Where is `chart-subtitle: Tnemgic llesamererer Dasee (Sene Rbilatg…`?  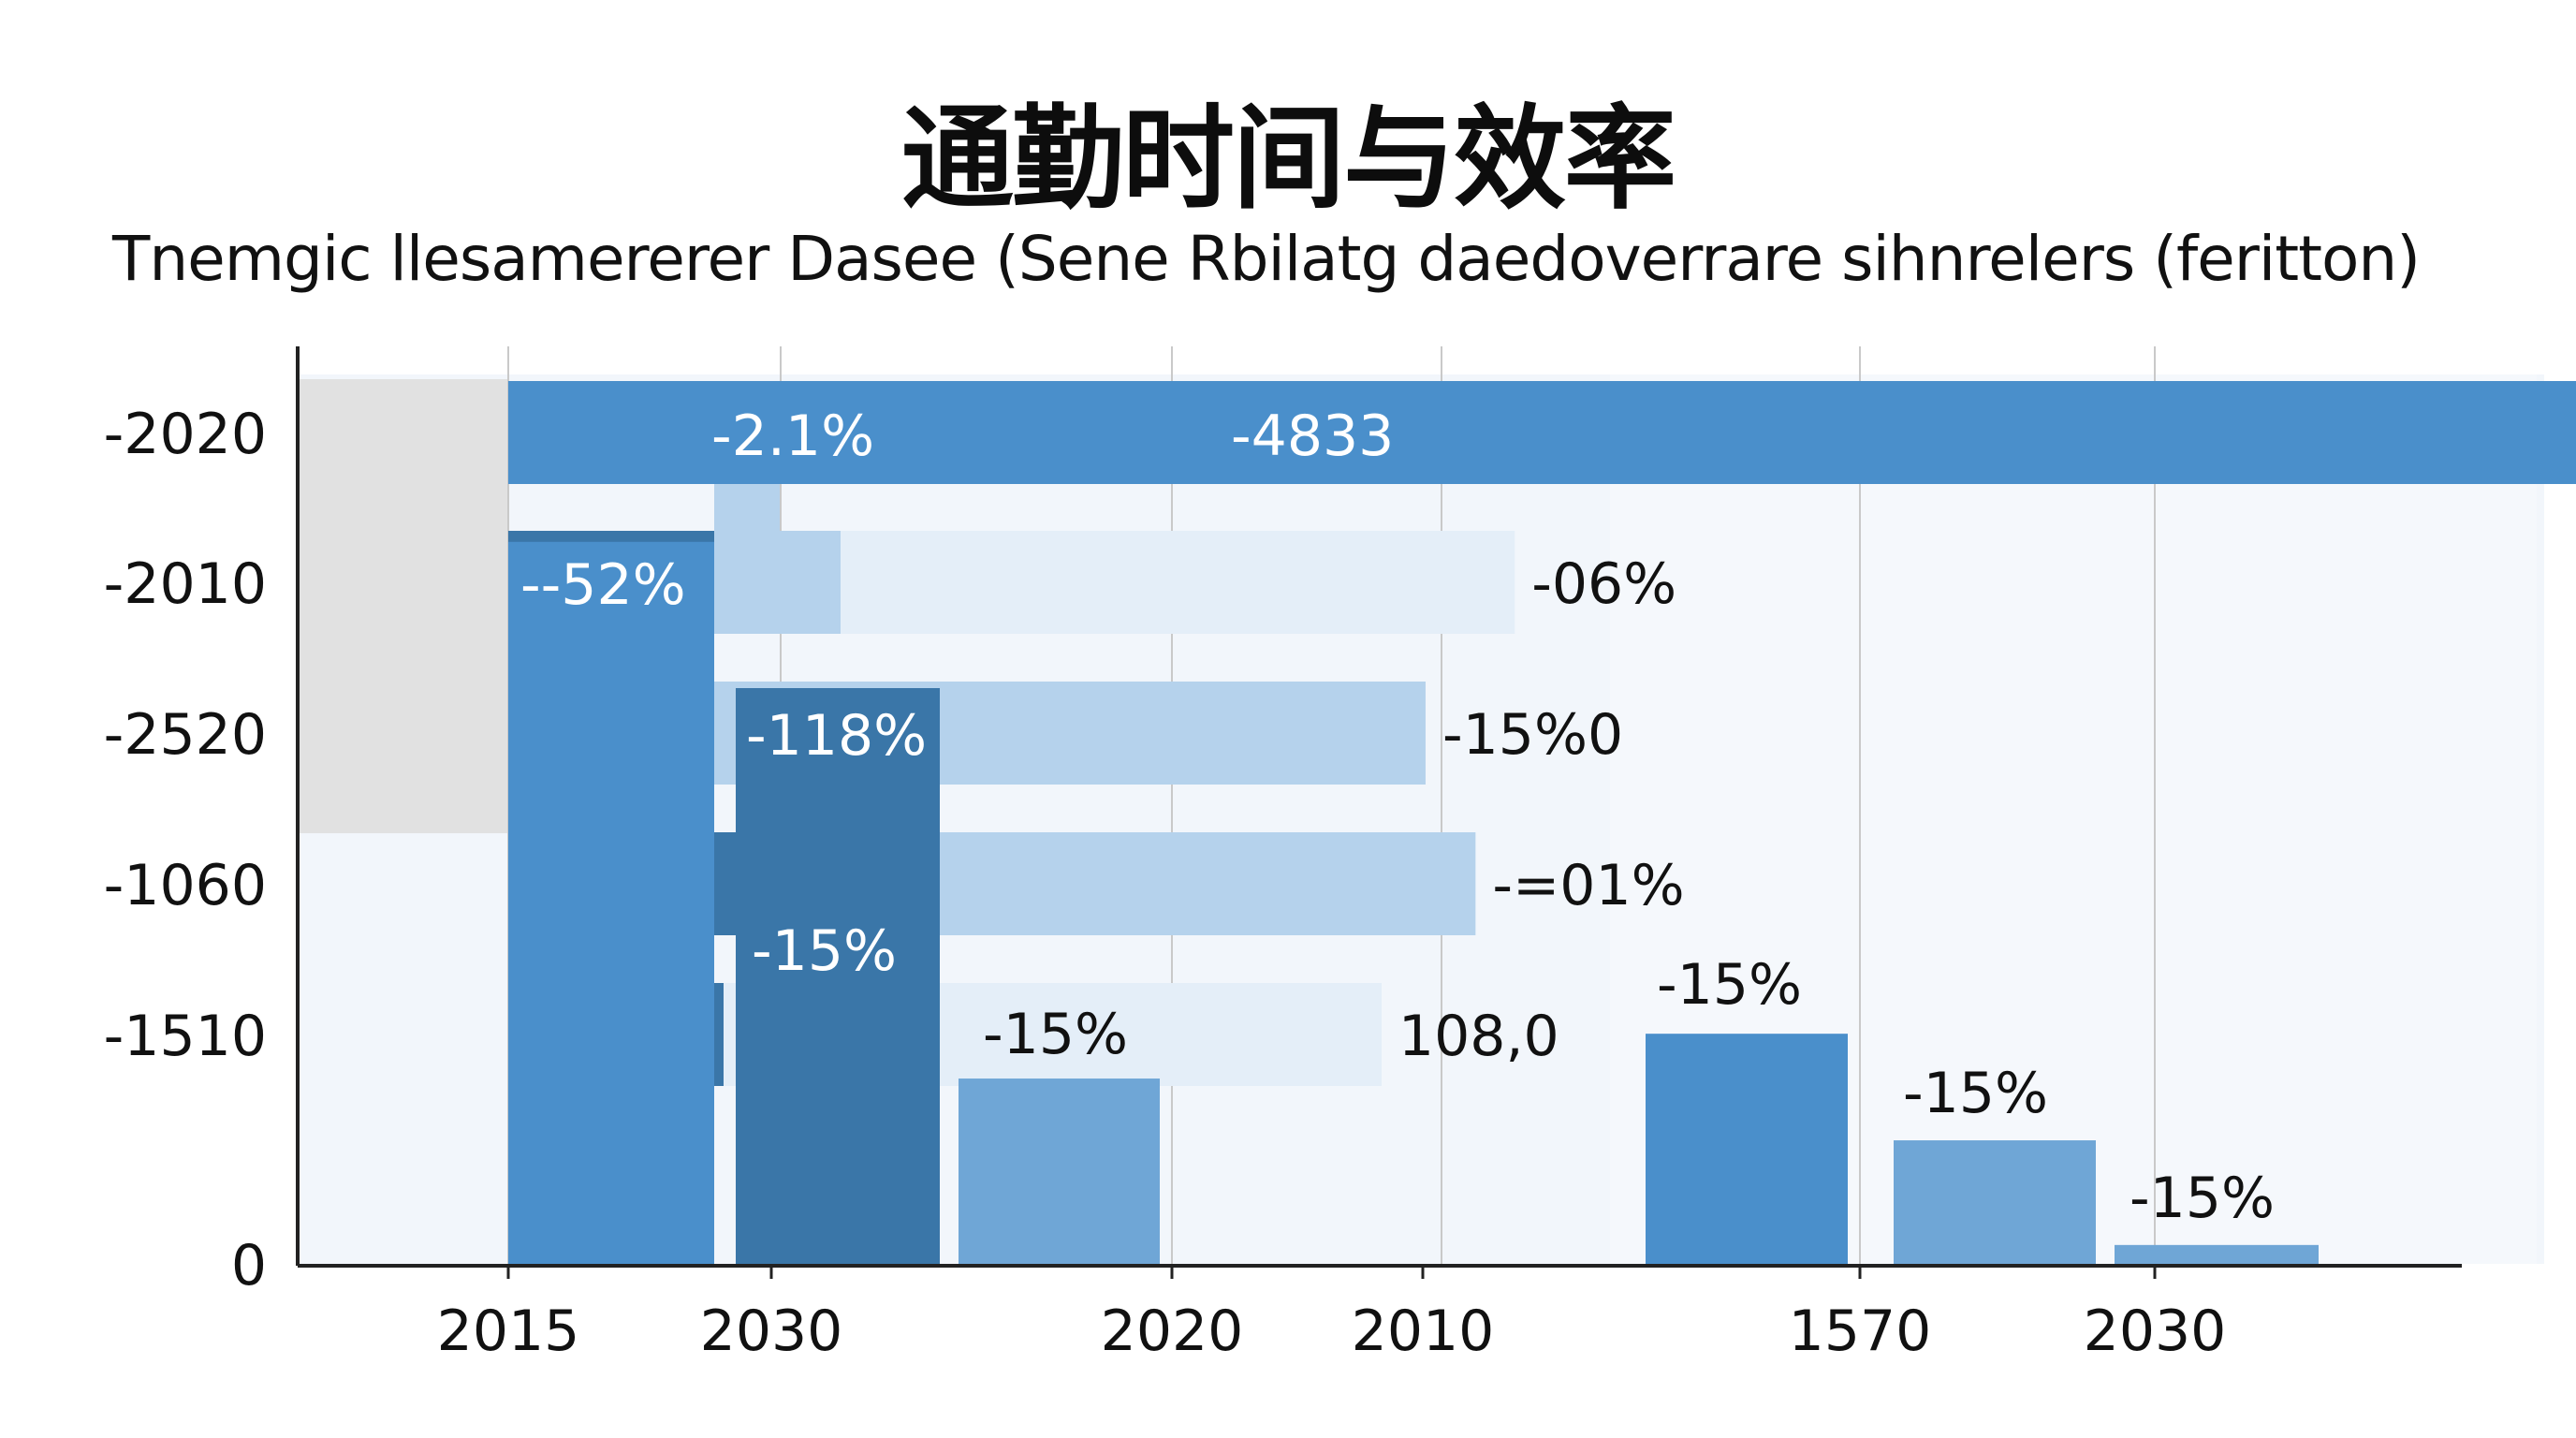 chart-subtitle: Tnemgic llesamererer Dasee (Sene Rbilatg… is located at coordinates (1266, 259).